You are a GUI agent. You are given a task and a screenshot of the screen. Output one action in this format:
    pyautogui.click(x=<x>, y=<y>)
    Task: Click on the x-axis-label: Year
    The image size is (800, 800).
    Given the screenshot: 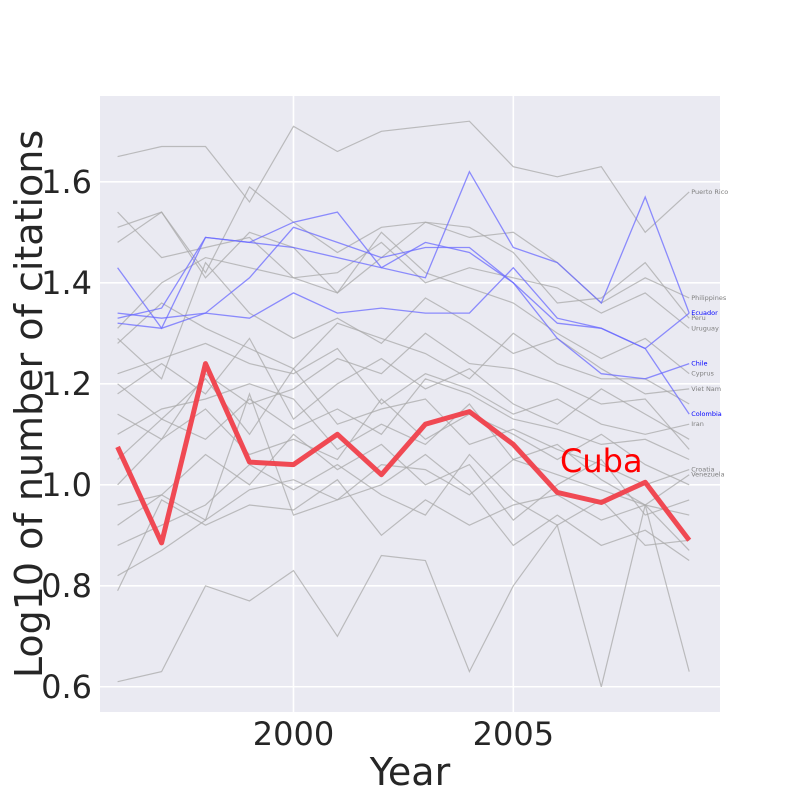 What is the action you would take?
    pyautogui.click(x=410, y=772)
    